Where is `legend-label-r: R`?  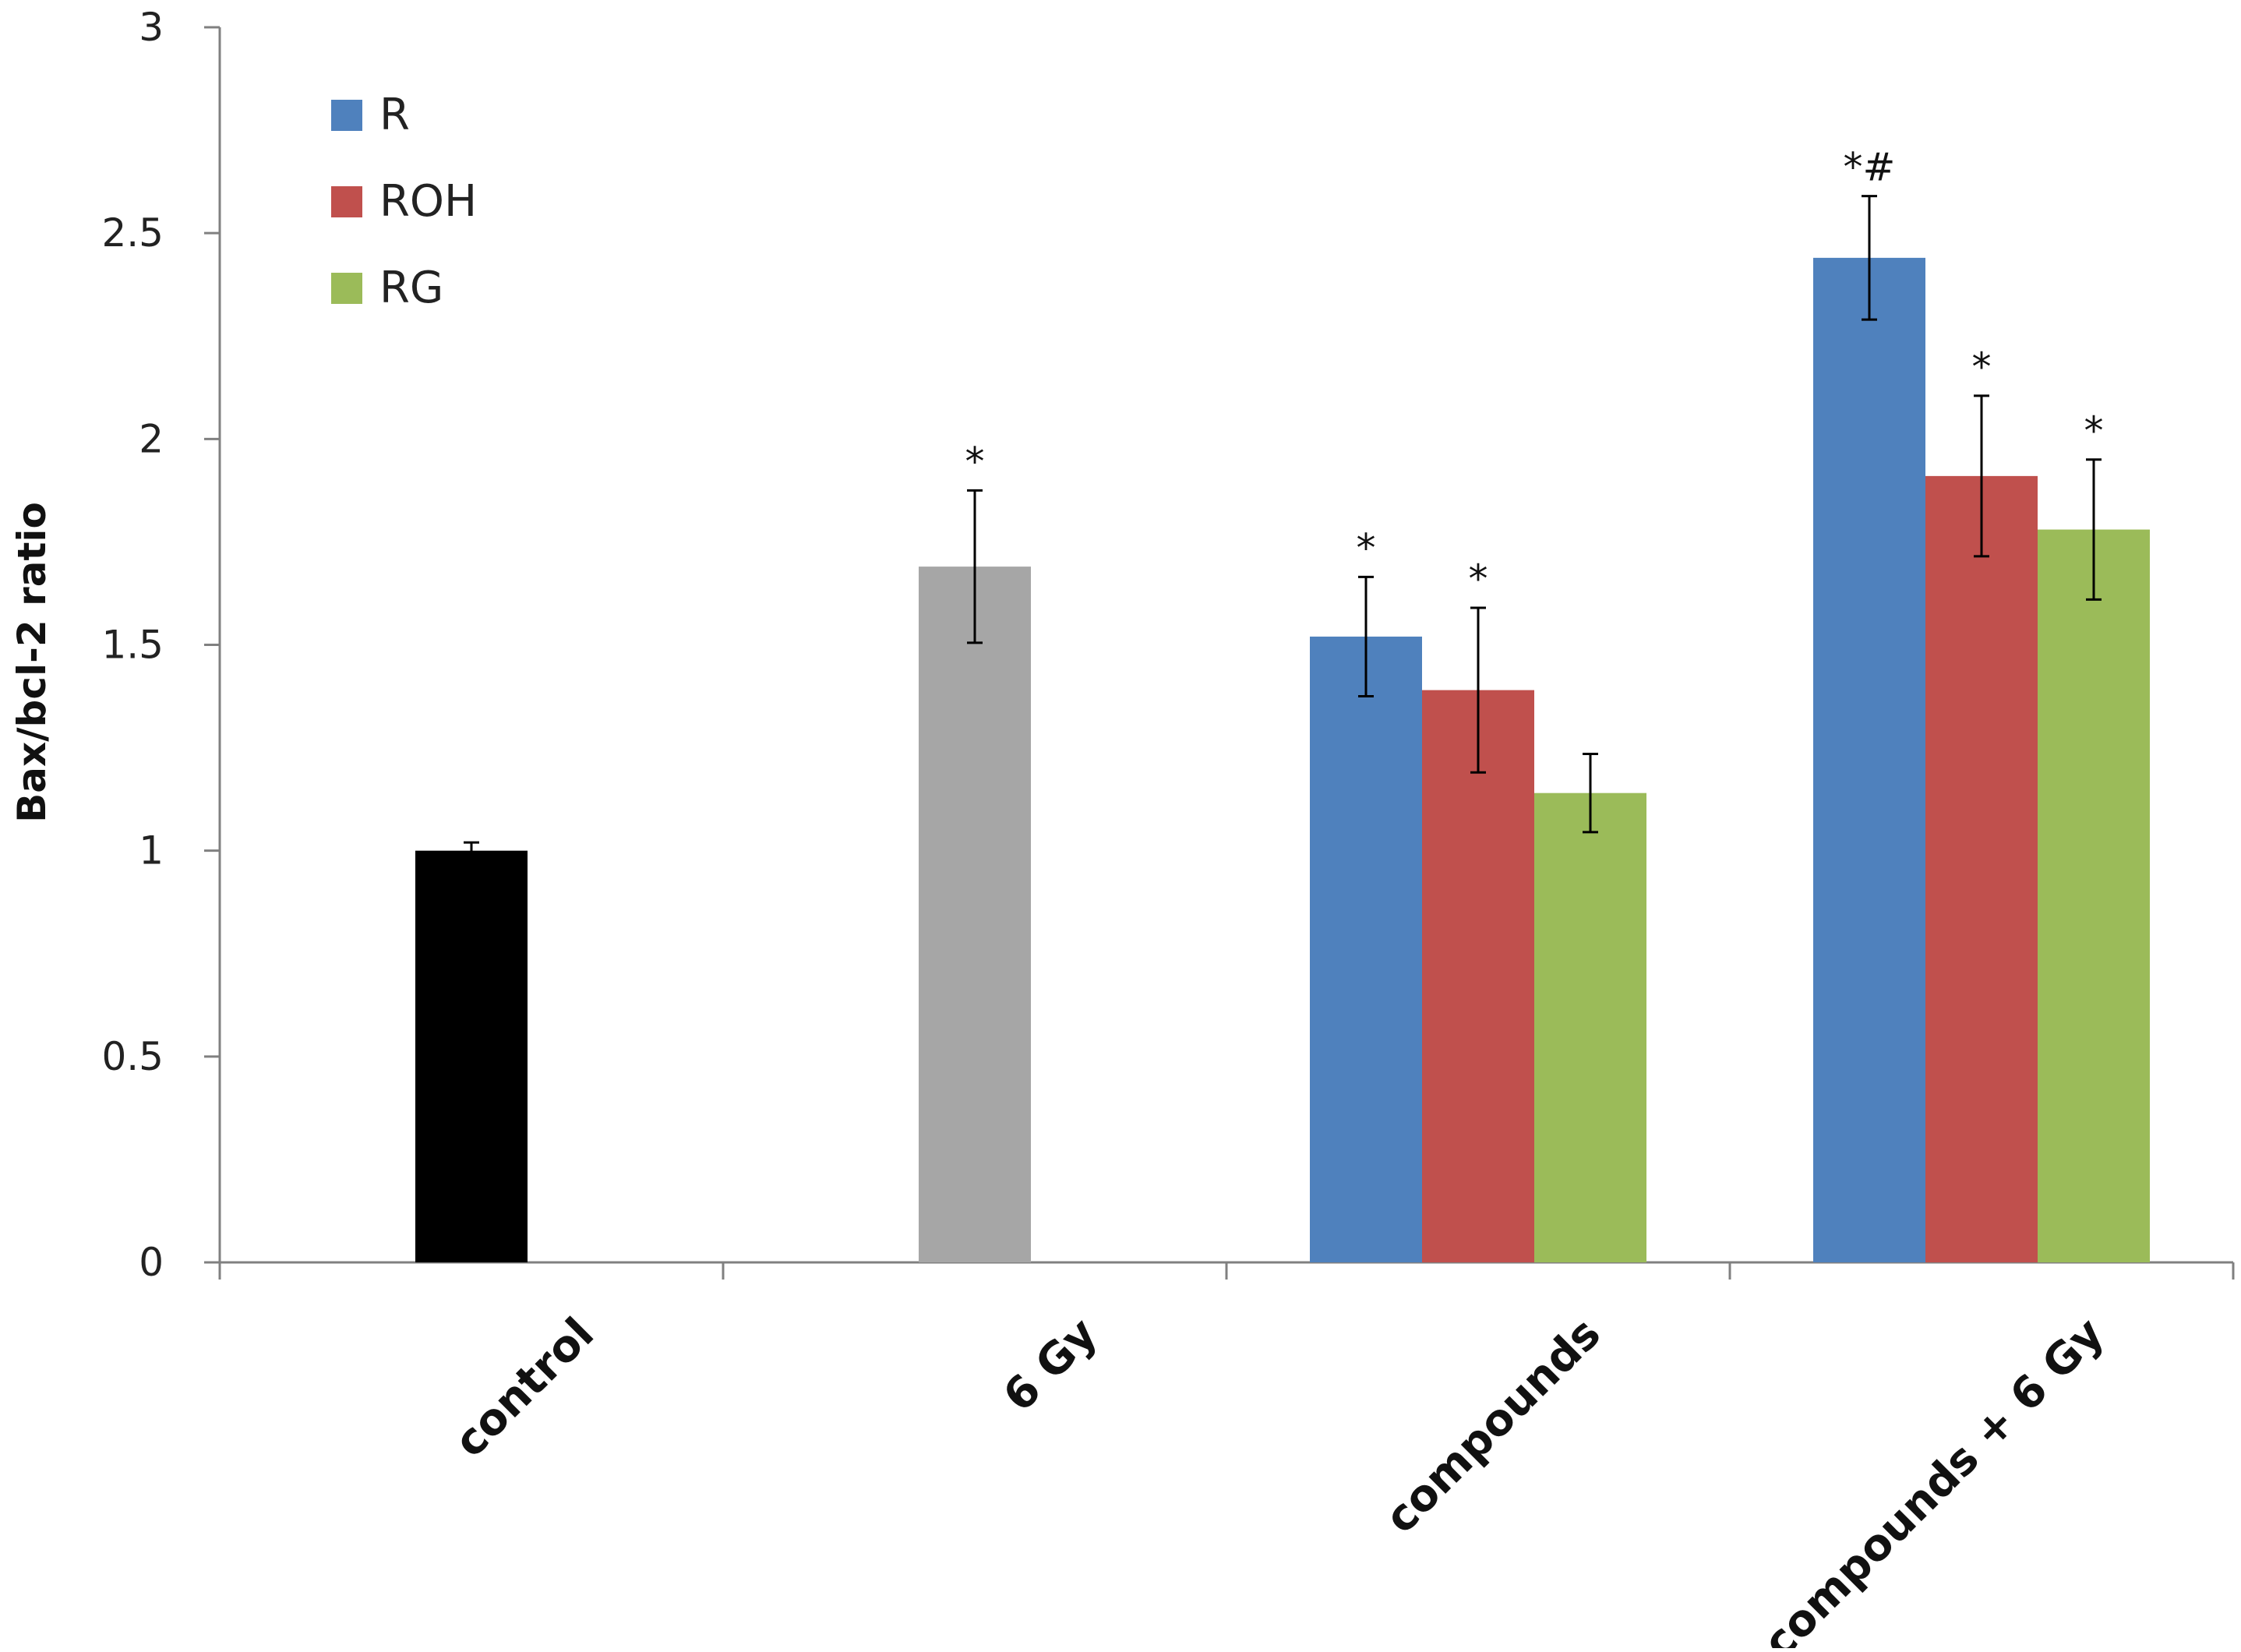
legend-label-r: R is located at coordinates (394, 115).